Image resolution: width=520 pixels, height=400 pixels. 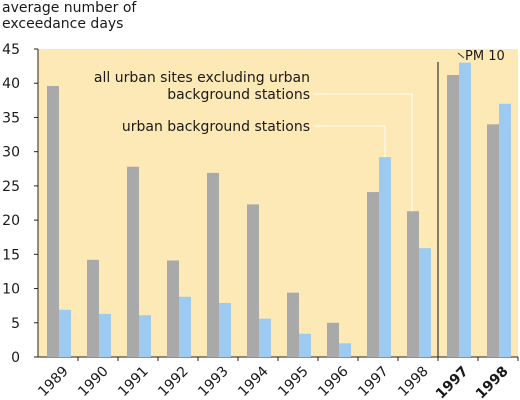 I want to click on bar-urban-background-1995, so click(x=305, y=345).